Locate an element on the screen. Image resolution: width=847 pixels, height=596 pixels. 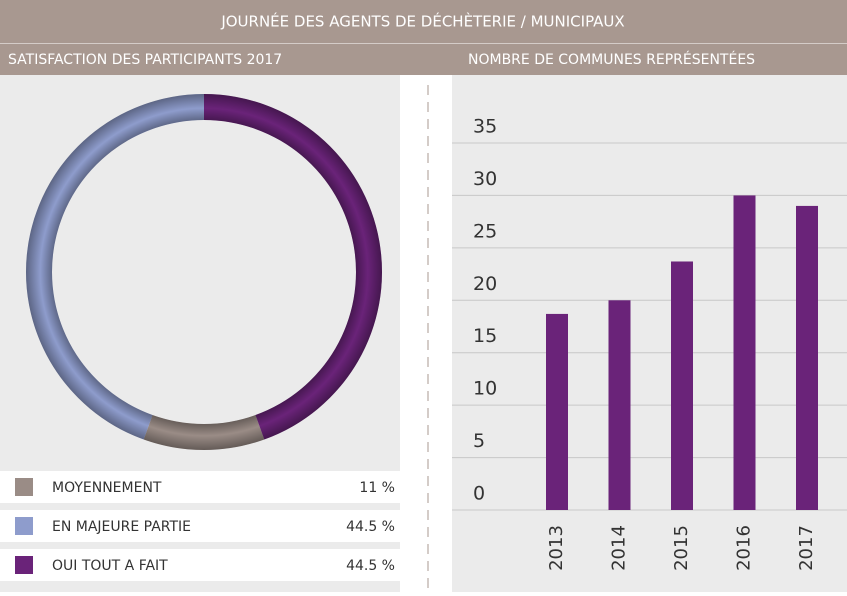
y-tick-label: 20 is located at coordinates (485, 284).